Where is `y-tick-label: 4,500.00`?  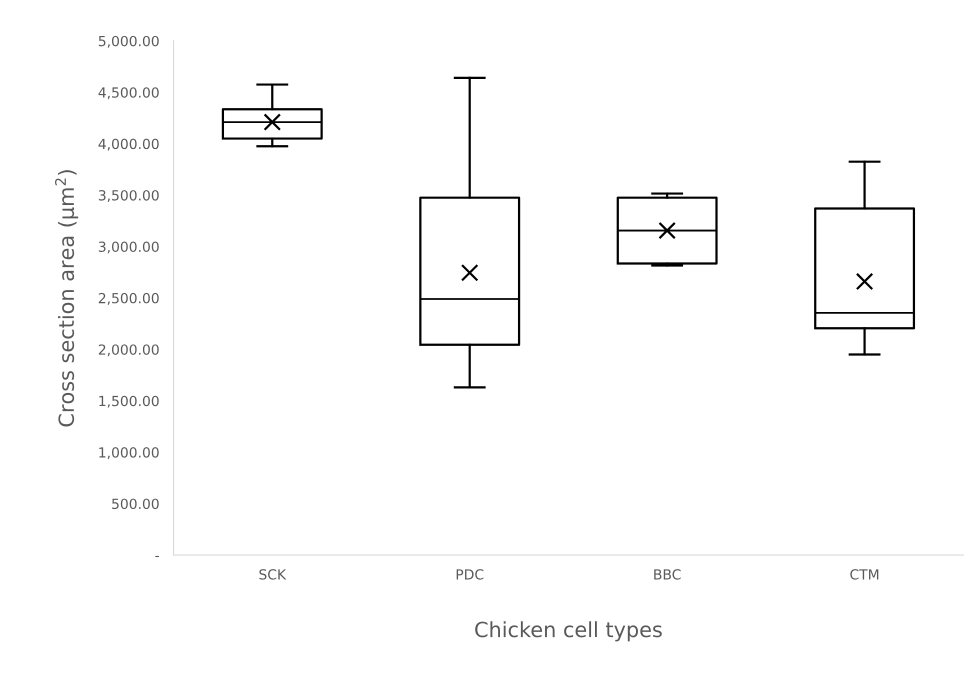 y-tick-label: 4,500.00 is located at coordinates (128, 93).